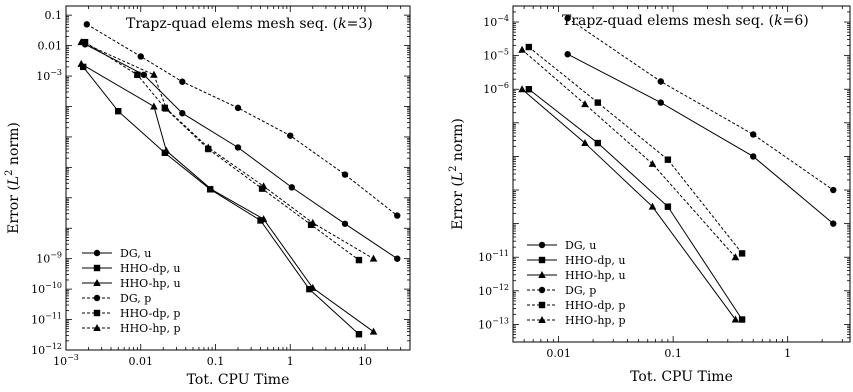 This screenshot has height=392, width=853. I want to click on y-tick-label: 10⁻⁵, so click(496, 55).